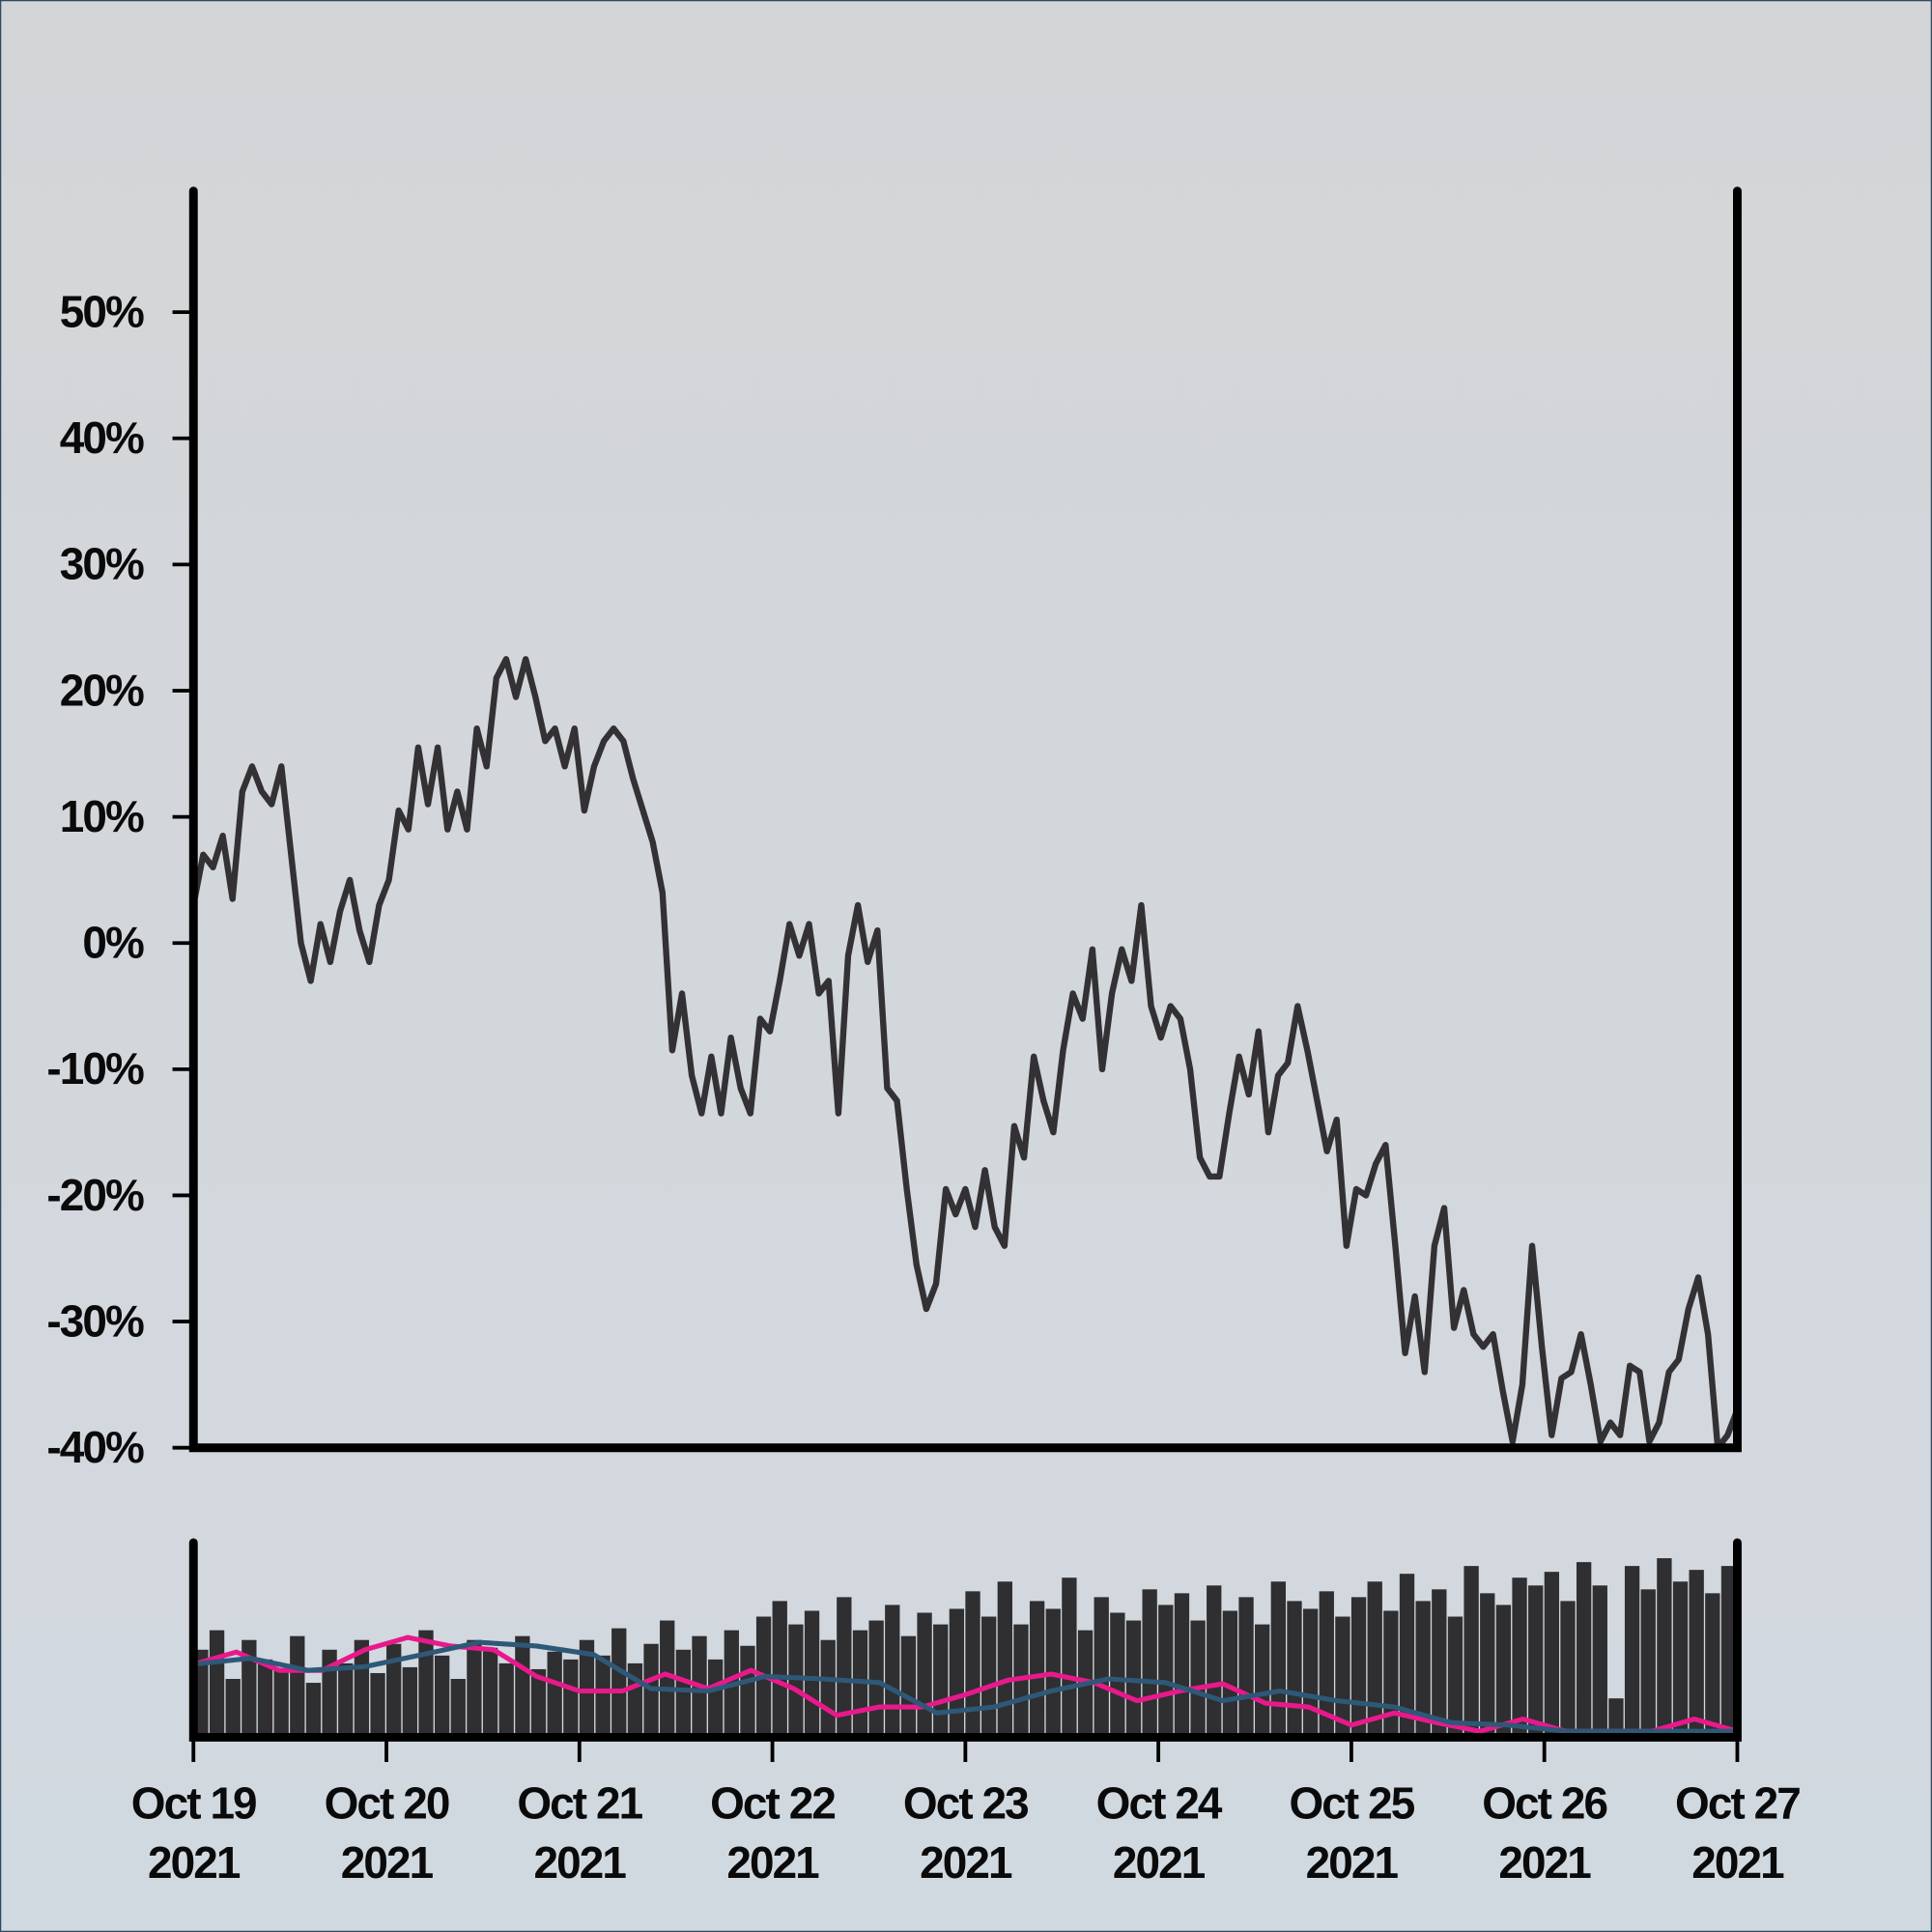 The width and height of the screenshot is (1932, 1932). I want to click on x-tick-label: Oct 19, so click(193, 1803).